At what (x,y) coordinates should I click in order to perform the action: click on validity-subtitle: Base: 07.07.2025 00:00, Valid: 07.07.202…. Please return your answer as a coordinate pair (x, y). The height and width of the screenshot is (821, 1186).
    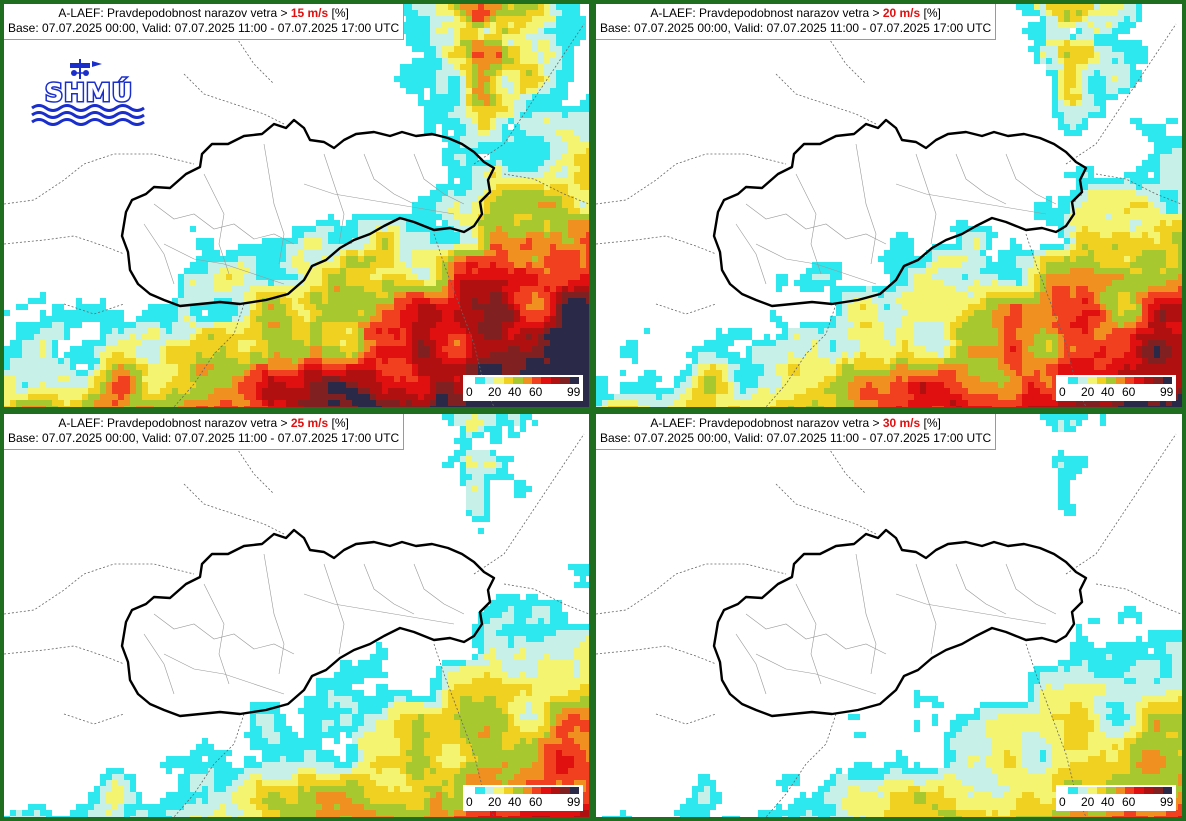
    Looking at the image, I should click on (796, 438).